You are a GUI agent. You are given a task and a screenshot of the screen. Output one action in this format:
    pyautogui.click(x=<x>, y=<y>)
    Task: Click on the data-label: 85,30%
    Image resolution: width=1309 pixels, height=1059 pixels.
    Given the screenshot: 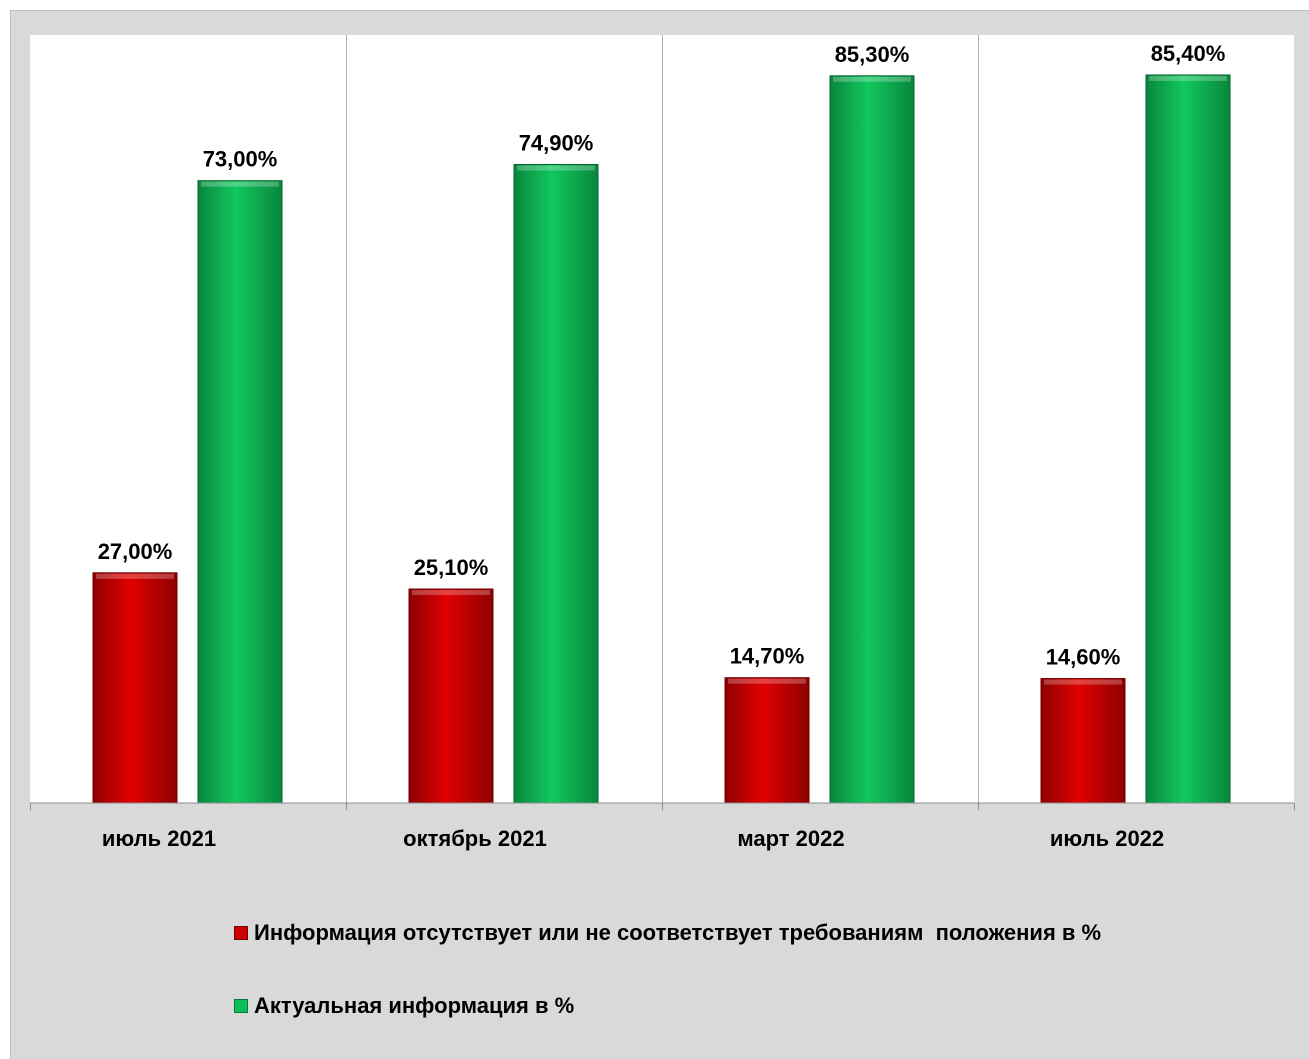 What is the action you would take?
    pyautogui.click(x=872, y=54)
    